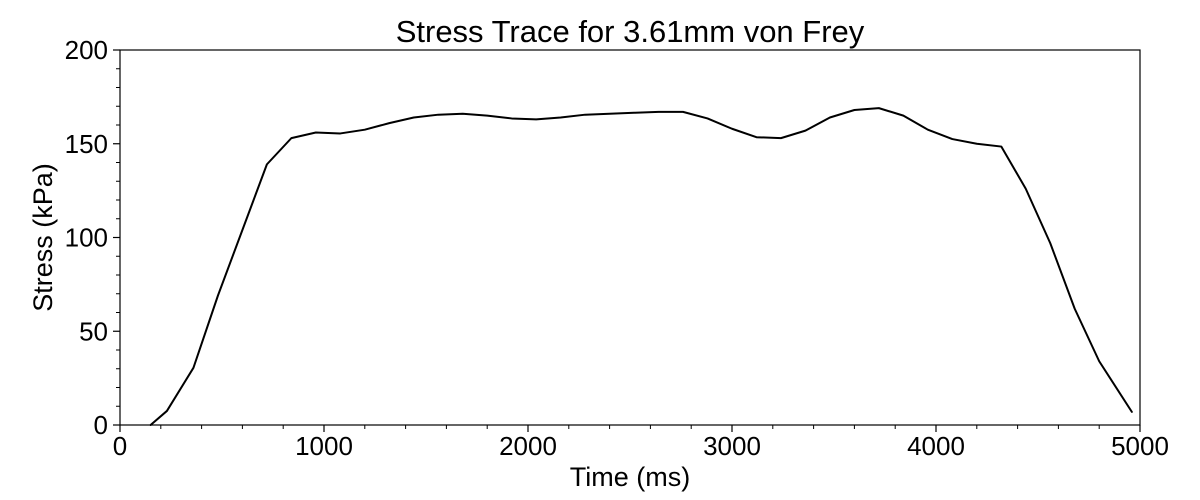  Describe the element at coordinates (86, 238) in the screenshot. I see `y-tick-label: 100` at that location.